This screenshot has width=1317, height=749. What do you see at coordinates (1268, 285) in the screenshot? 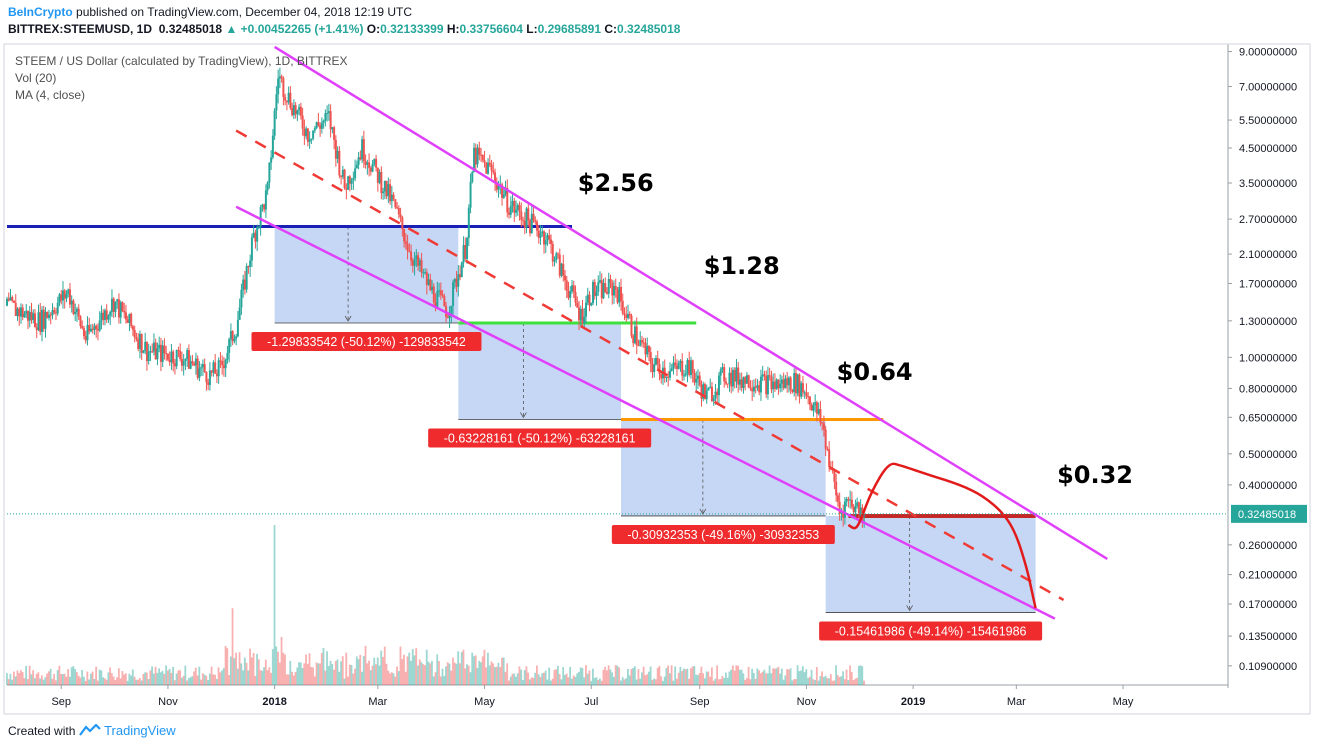
I see `price-tick-label: 1.70000000` at bounding box center [1268, 285].